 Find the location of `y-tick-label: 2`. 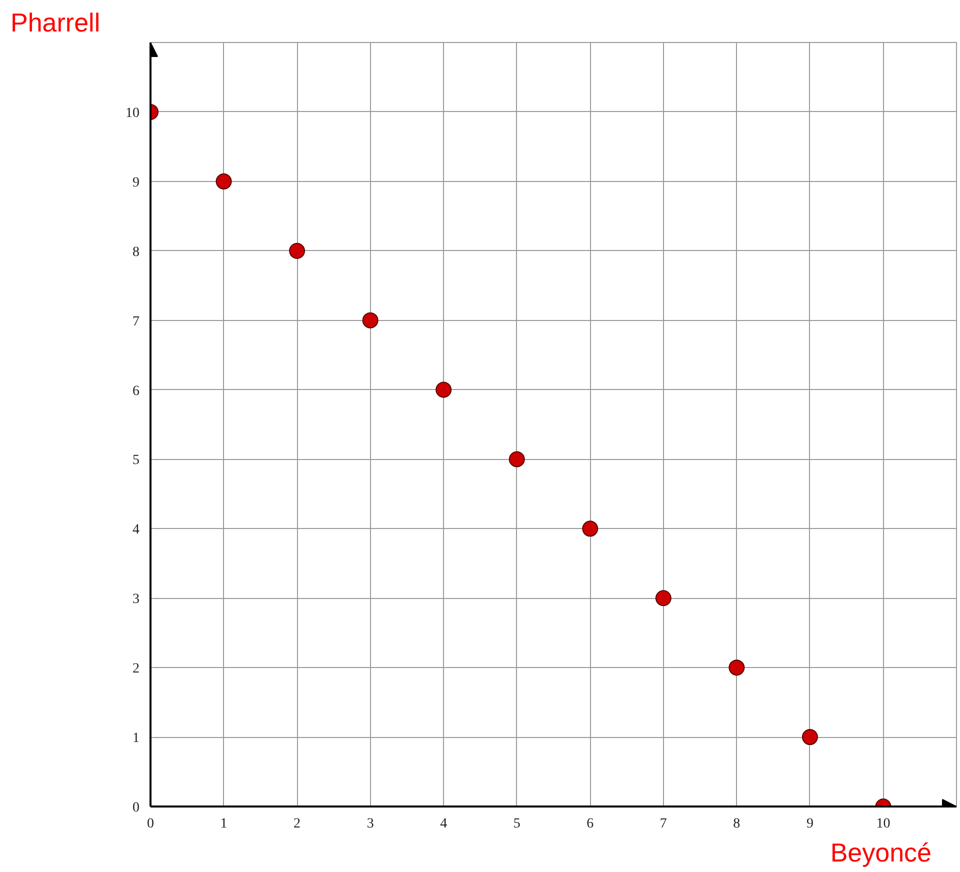

y-tick-label: 2 is located at coordinates (136, 669).